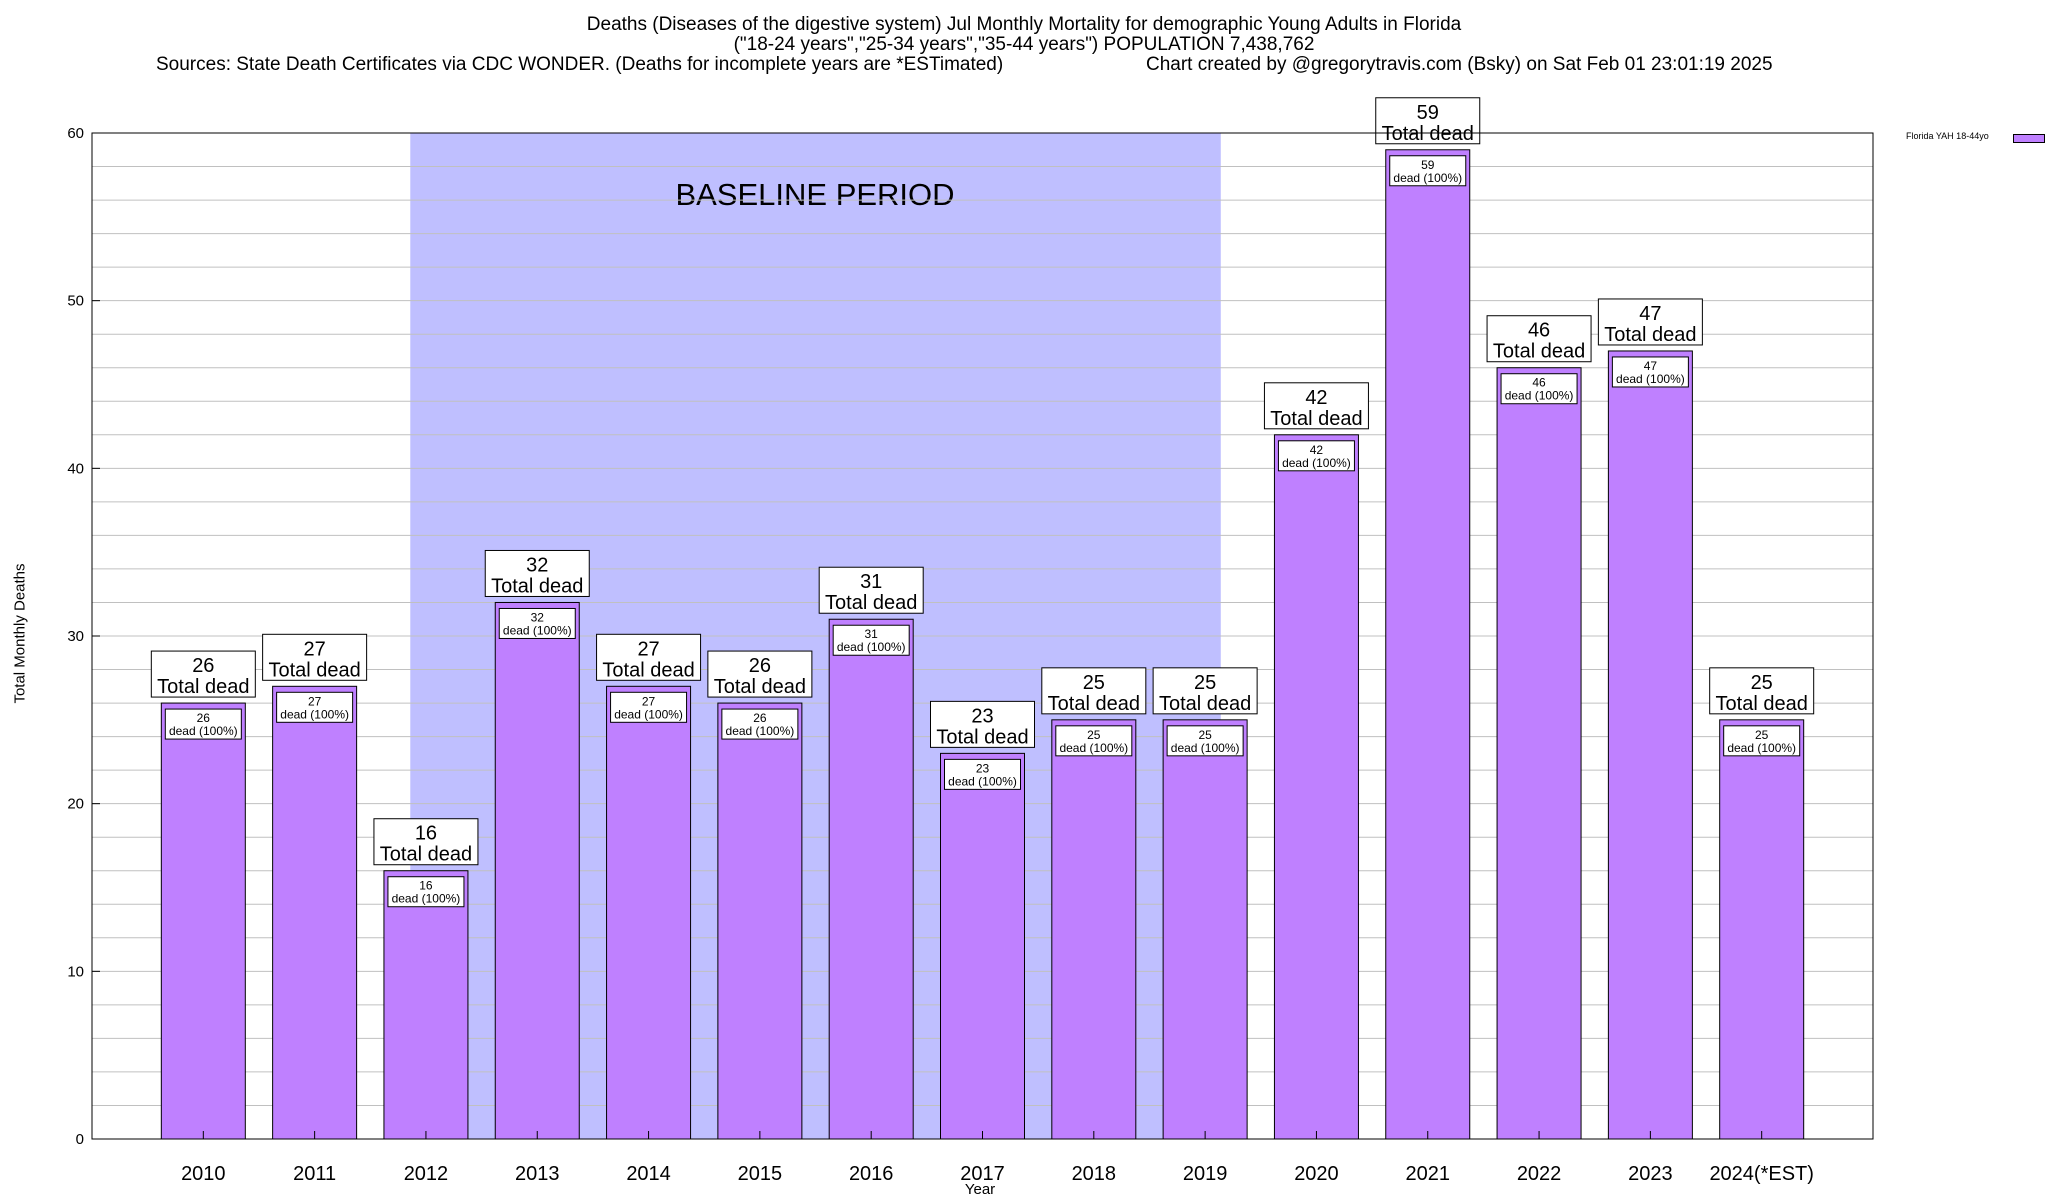 This screenshot has width=2048, height=1200. What do you see at coordinates (871, 1174) in the screenshot?
I see `x-tick-label: 2016` at bounding box center [871, 1174].